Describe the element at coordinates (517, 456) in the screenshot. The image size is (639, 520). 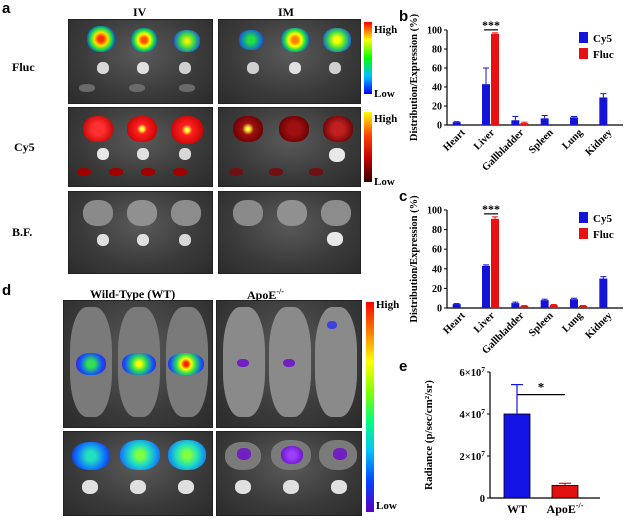
I see `bar-wt` at that location.